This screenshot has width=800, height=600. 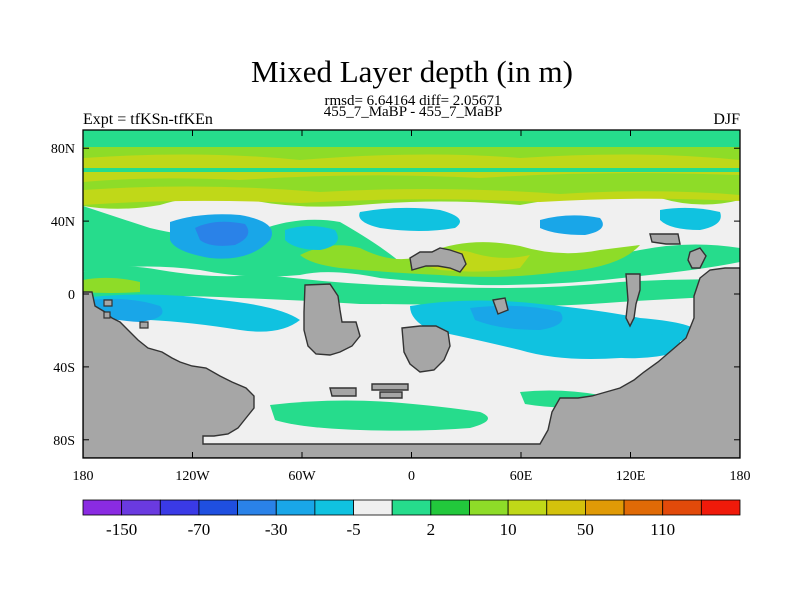 I want to click on land-island-northeast, so click(x=665, y=239).